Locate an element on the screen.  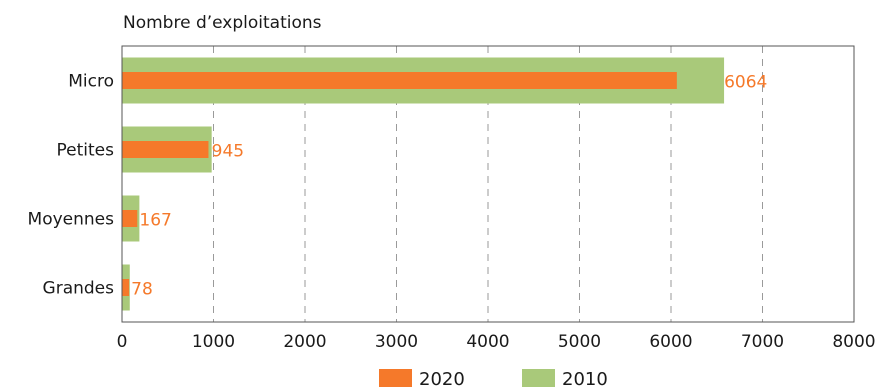
category-label-micro: Micro is located at coordinates (91, 82).